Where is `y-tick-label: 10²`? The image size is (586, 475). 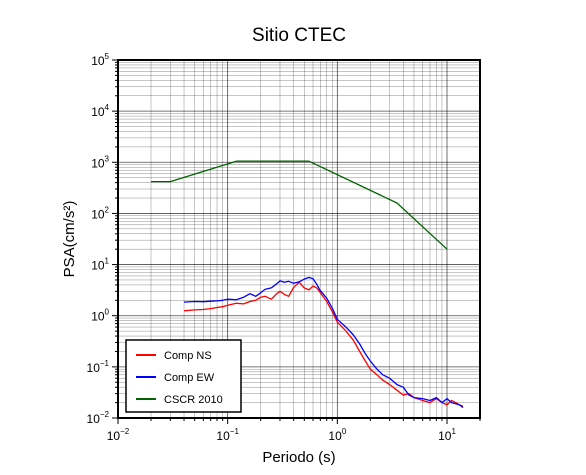
y-tick-label: 10² is located at coordinates (100, 213).